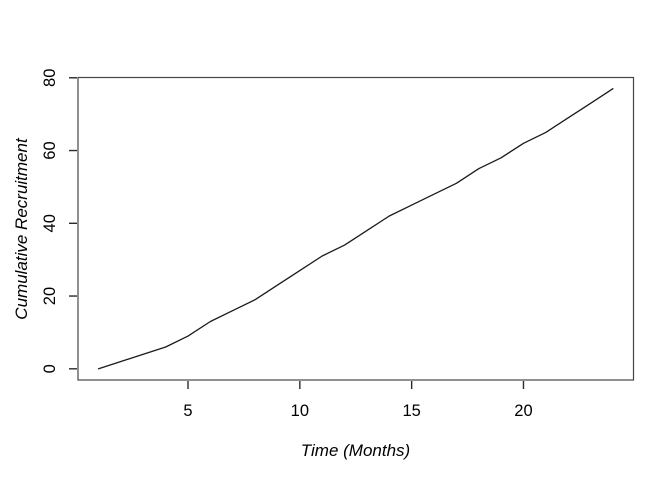 Image resolution: width=672 pixels, height=480 pixels. What do you see at coordinates (355, 450) in the screenshot?
I see `x-axis-title: Time (Months)` at bounding box center [355, 450].